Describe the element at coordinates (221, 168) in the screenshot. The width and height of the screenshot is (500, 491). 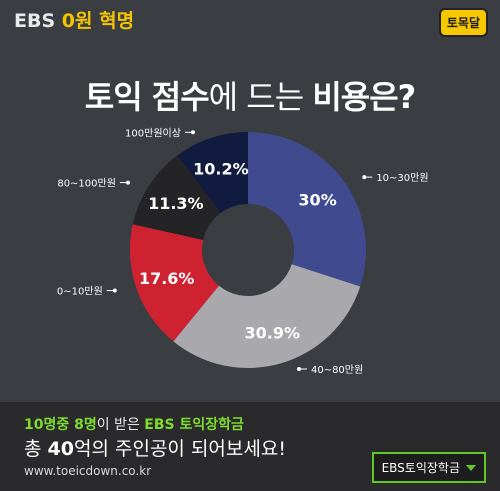
I see `slice-value-label-4: 10.2%` at that location.